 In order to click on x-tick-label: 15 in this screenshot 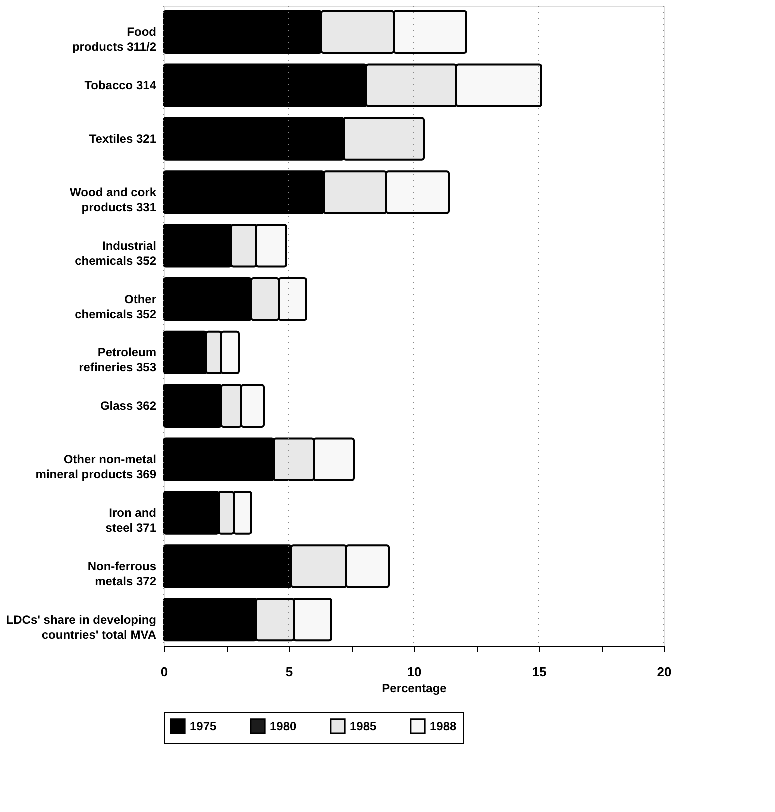, I will do `click(539, 672)`.